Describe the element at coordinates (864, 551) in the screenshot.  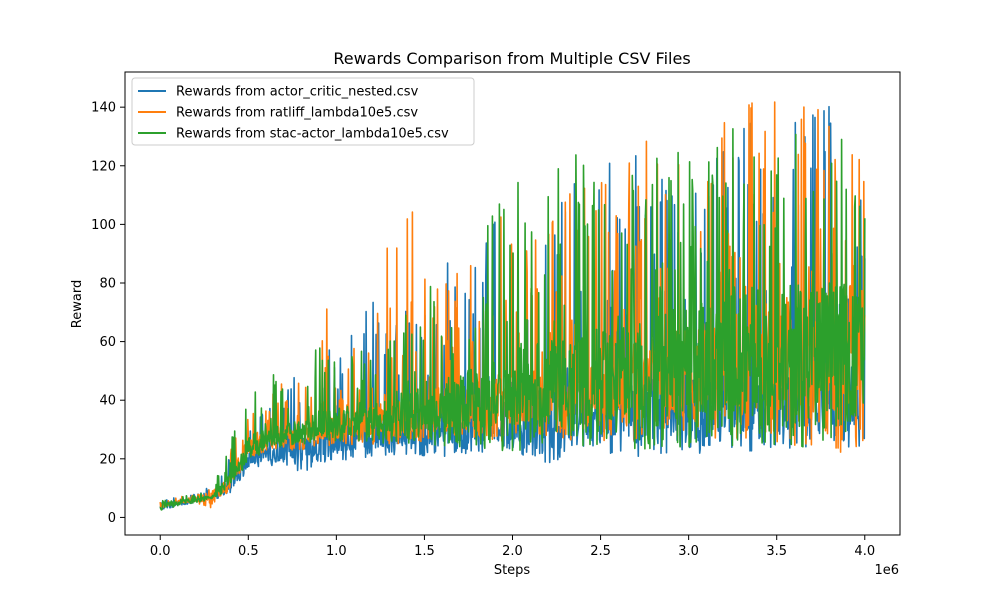
I see `x-tick-label: 4.0` at that location.